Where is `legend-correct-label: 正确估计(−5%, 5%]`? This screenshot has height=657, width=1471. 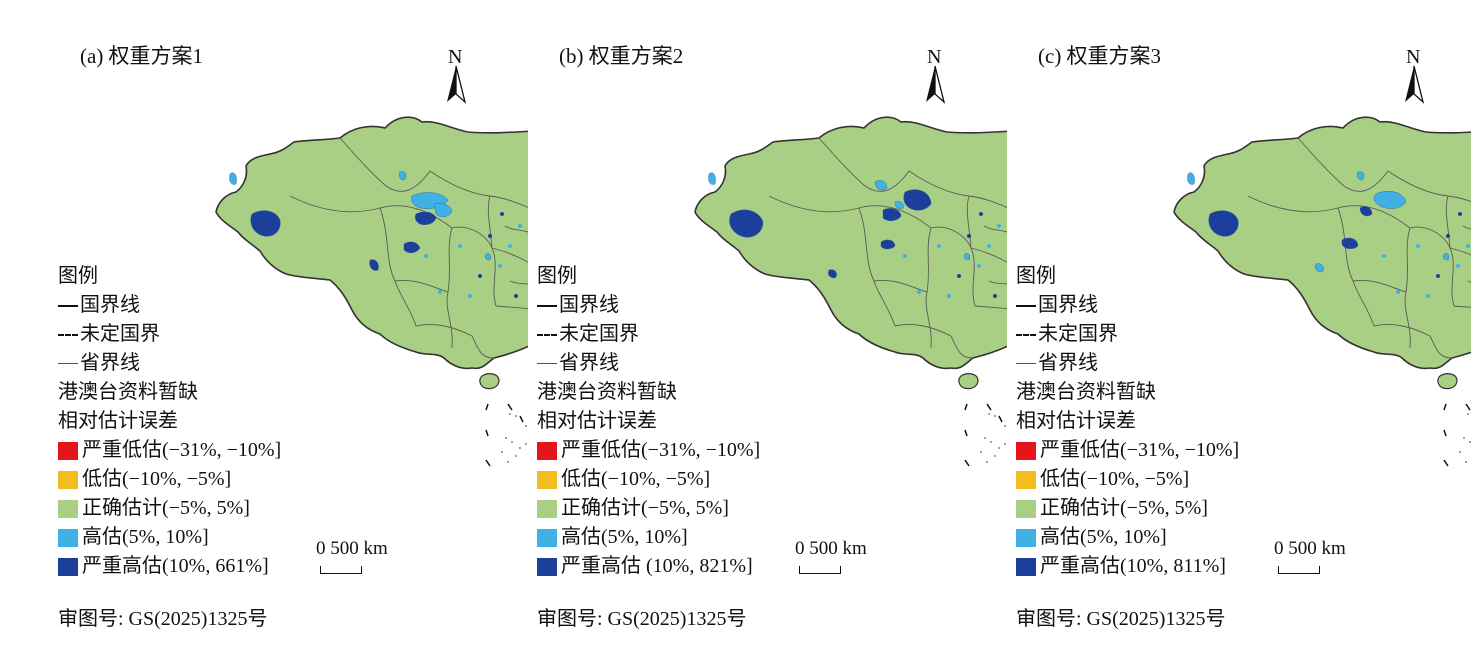 legend-correct-label: 正确估计(−5%, 5%] is located at coordinates (1124, 508).